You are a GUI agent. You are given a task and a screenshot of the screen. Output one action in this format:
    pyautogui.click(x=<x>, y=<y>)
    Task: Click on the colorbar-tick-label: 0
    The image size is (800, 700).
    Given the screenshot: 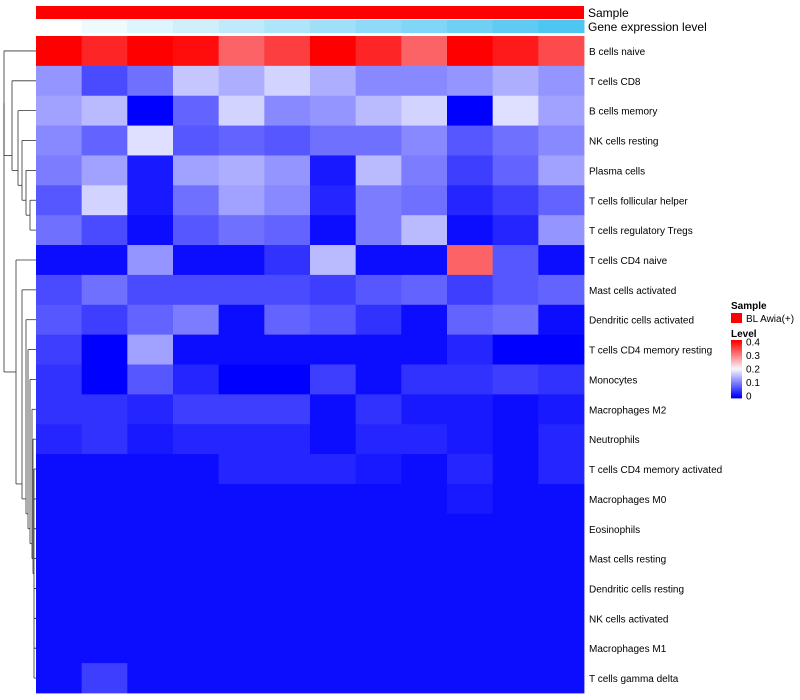 What is the action you would take?
    pyautogui.click(x=749, y=397)
    